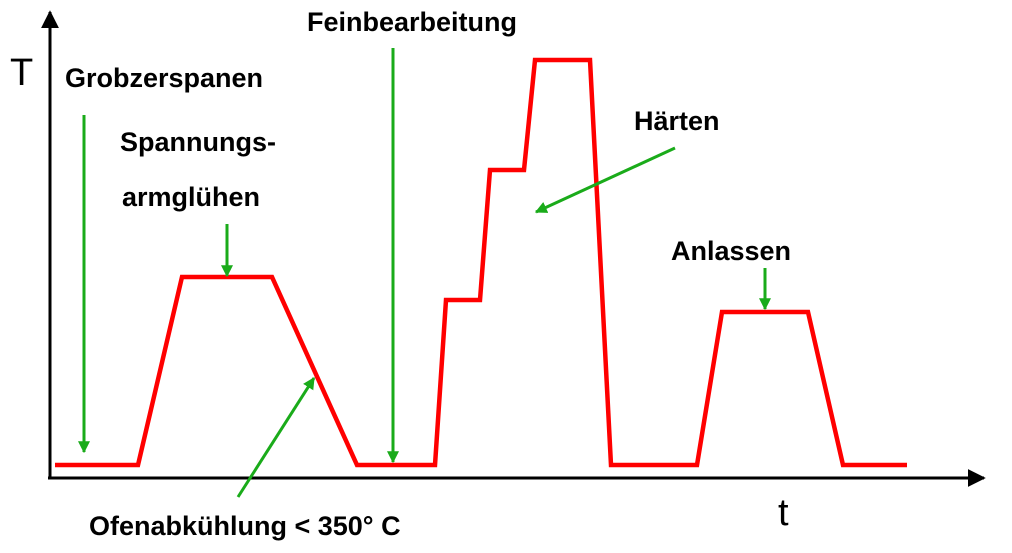  I want to click on feinbearbeitung-label: Feinbearbeitung, so click(412, 22).